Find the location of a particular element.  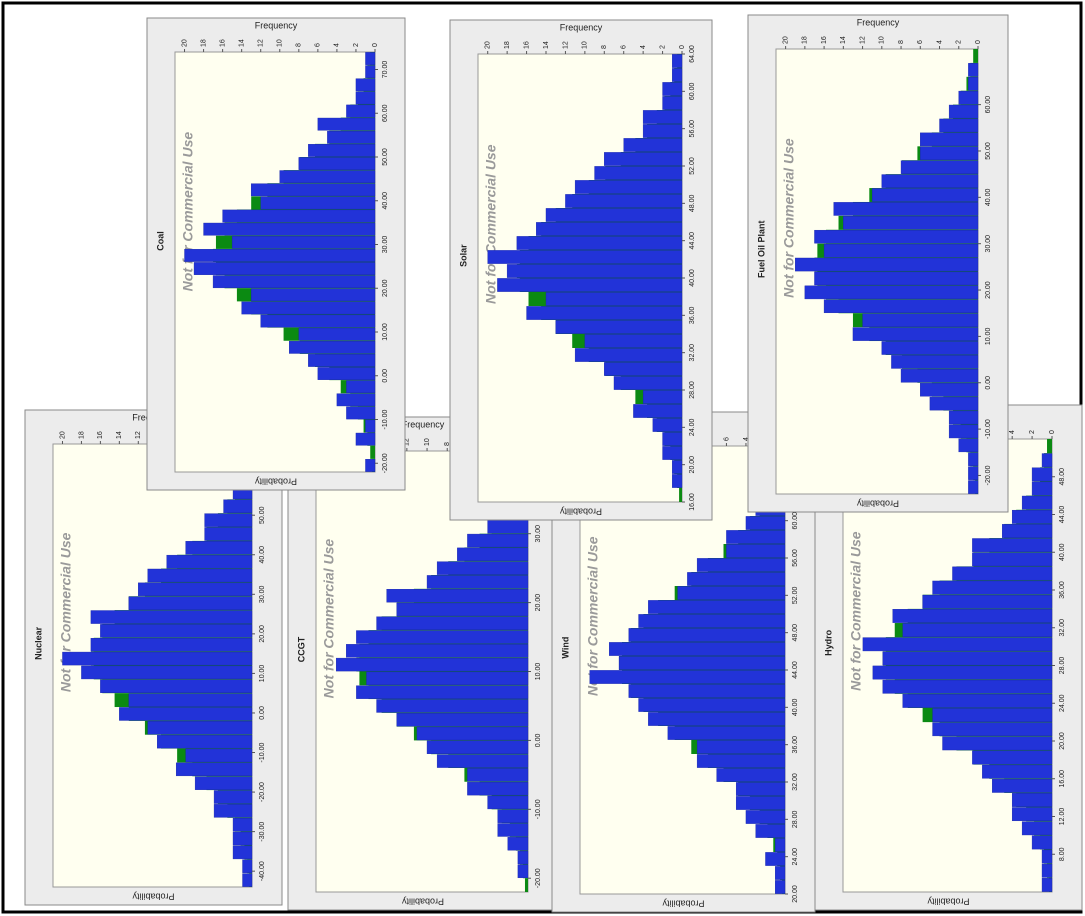

x-tick-label: 8.00 is located at coordinates (1062, 854).